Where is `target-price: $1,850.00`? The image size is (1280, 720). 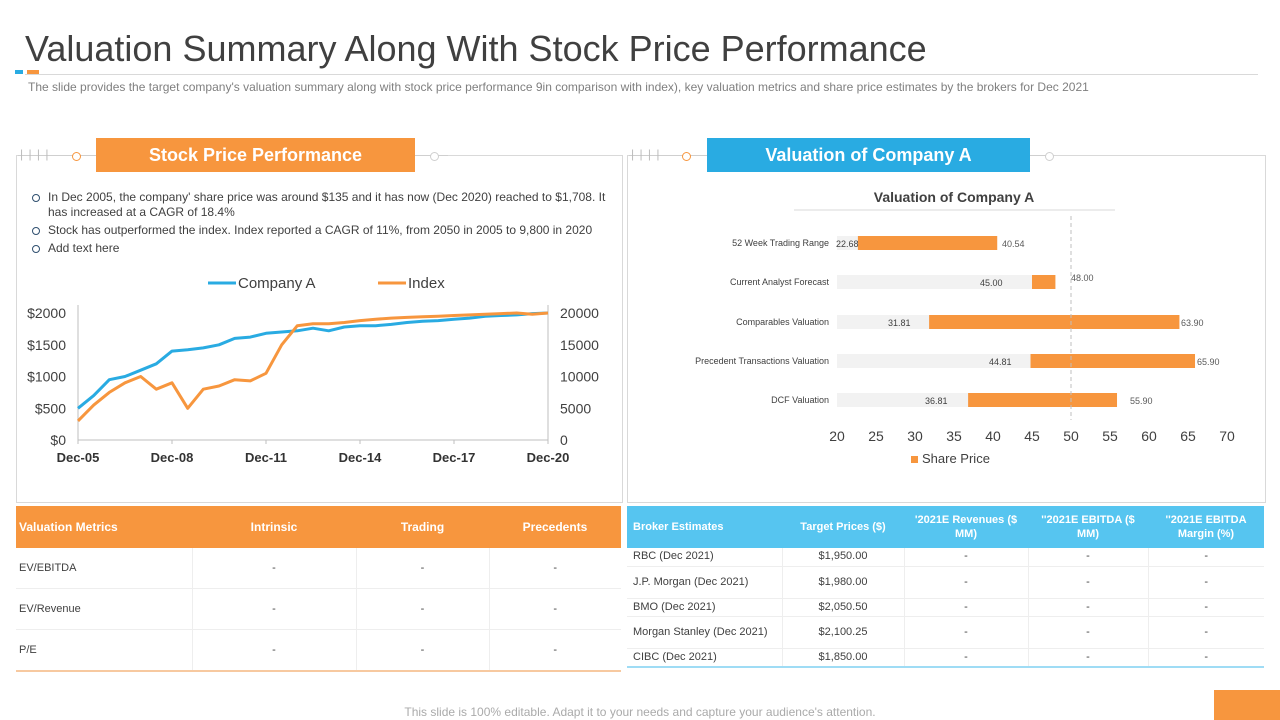
target-price: $1,850.00 is located at coordinates (842, 658).